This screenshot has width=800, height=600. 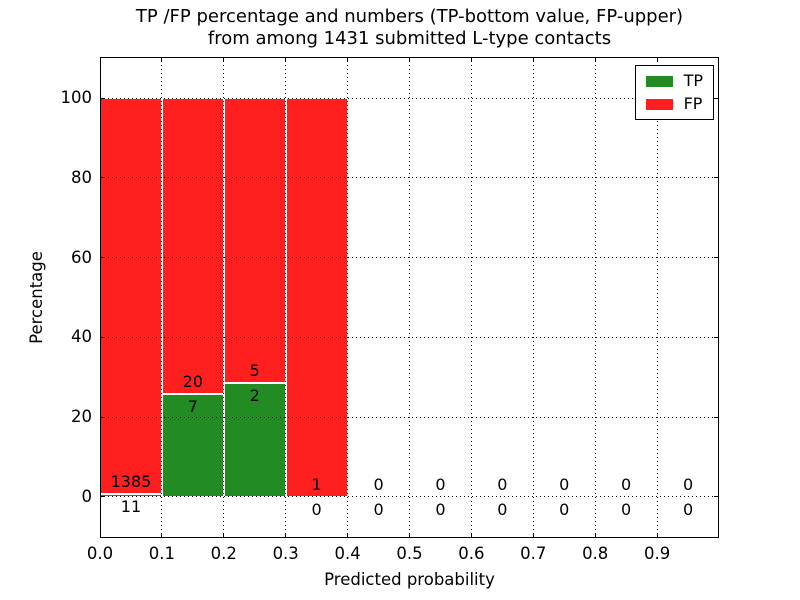 I want to click on legend-label: TP, so click(x=693, y=80).